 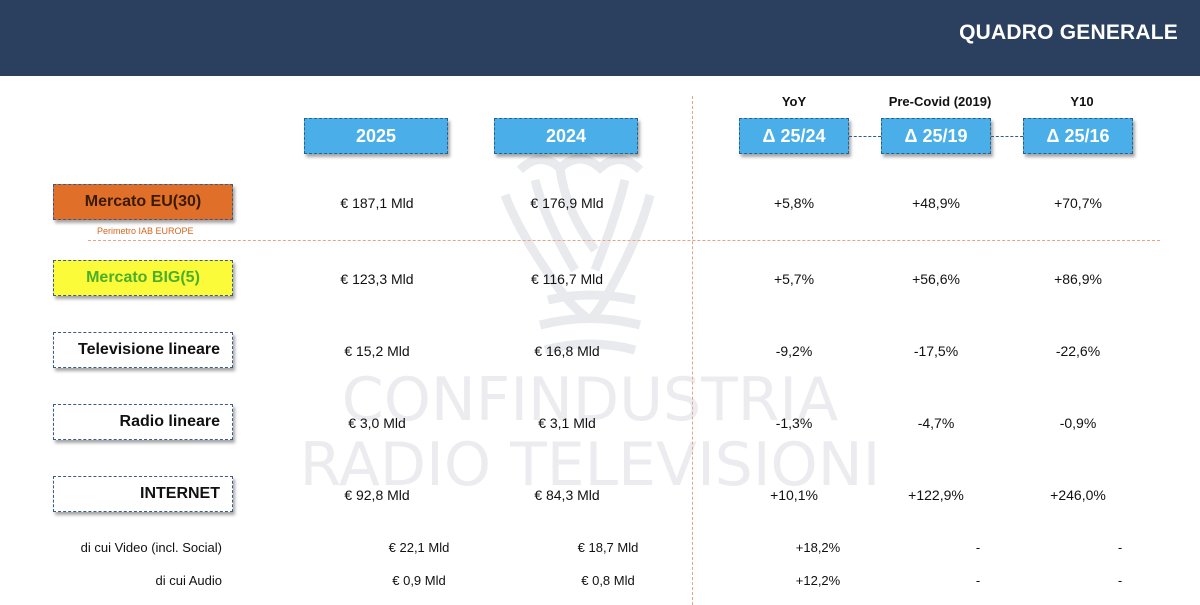 I want to click on cell-2025: € 123,3 Mld, so click(x=377, y=279).